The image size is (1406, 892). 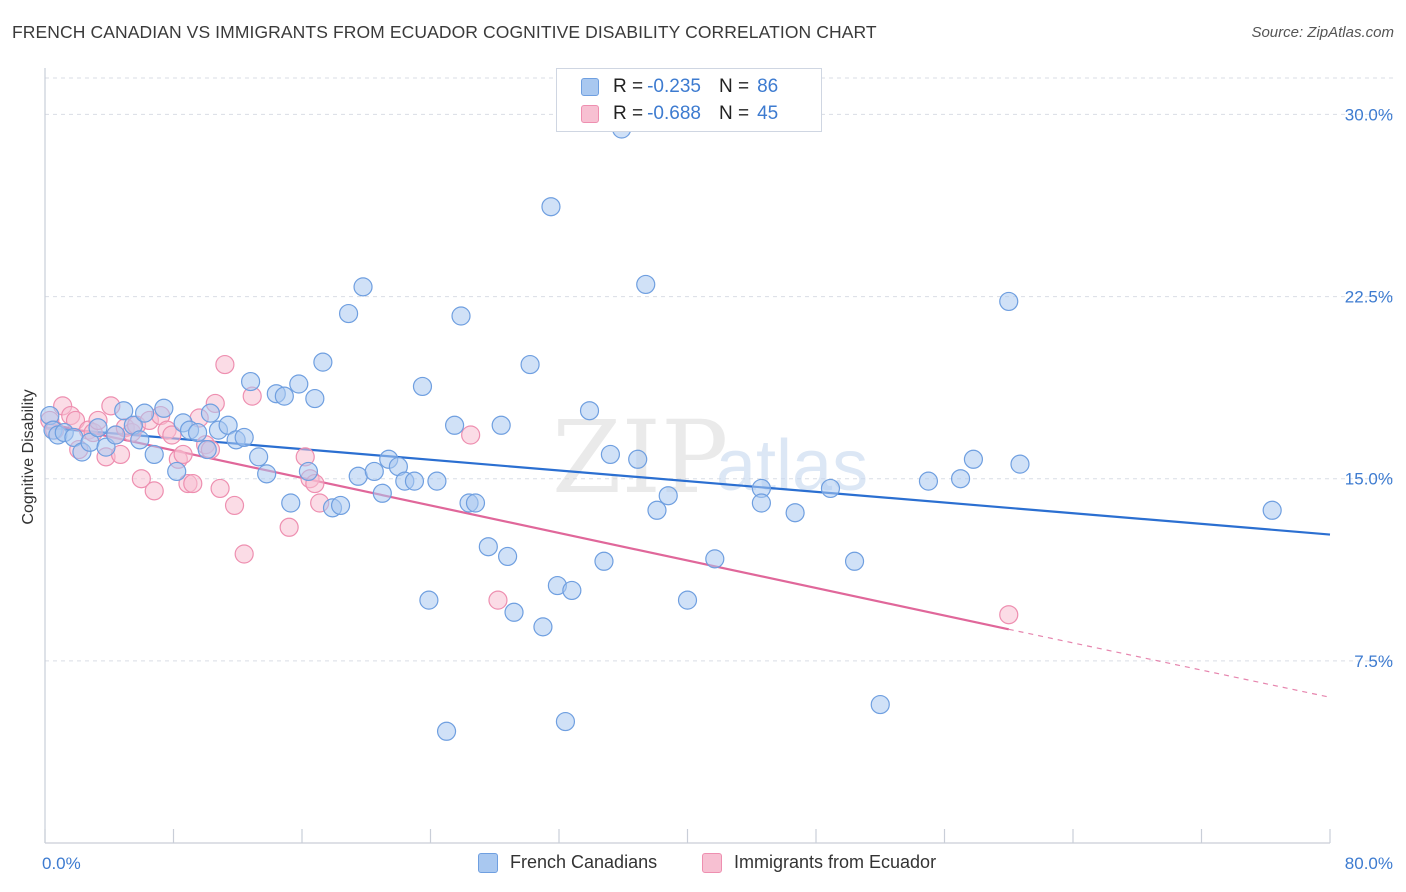 What do you see at coordinates (679, 87) in the screenshot?
I see `legend-row-french-canadians: R = -0.235 N = 86` at bounding box center [679, 87].